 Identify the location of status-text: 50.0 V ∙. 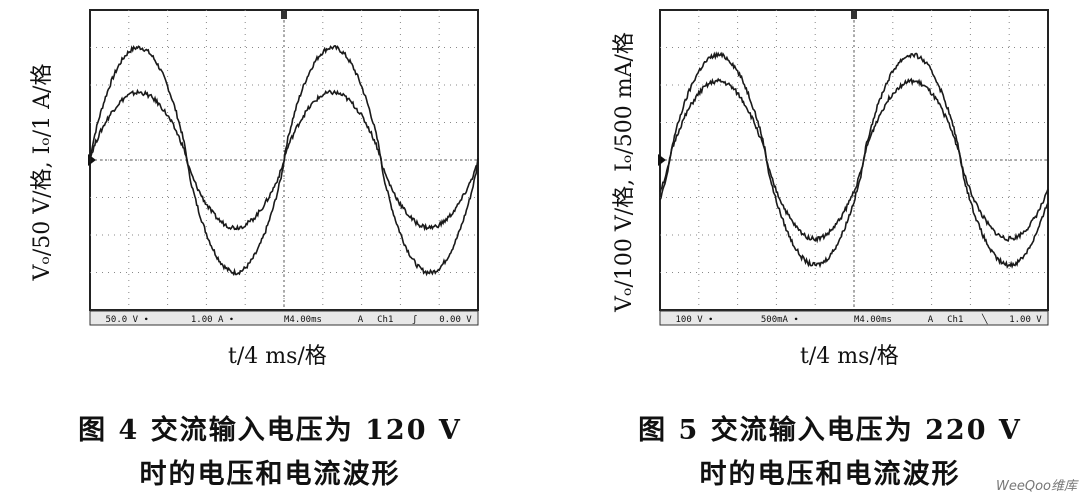
(127, 320).